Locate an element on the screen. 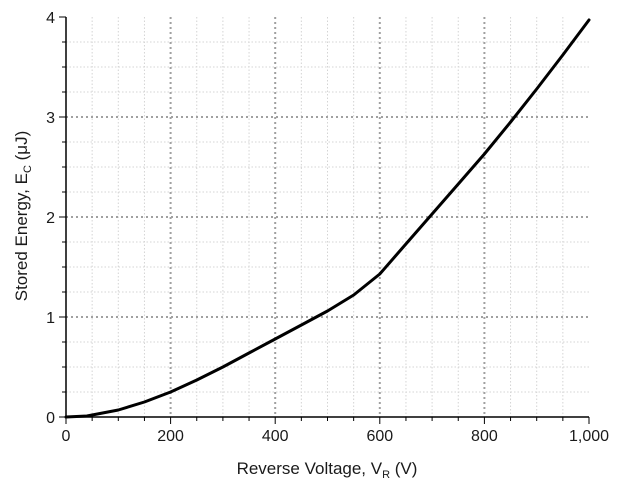  y-tick-label: 2 is located at coordinates (50, 218).